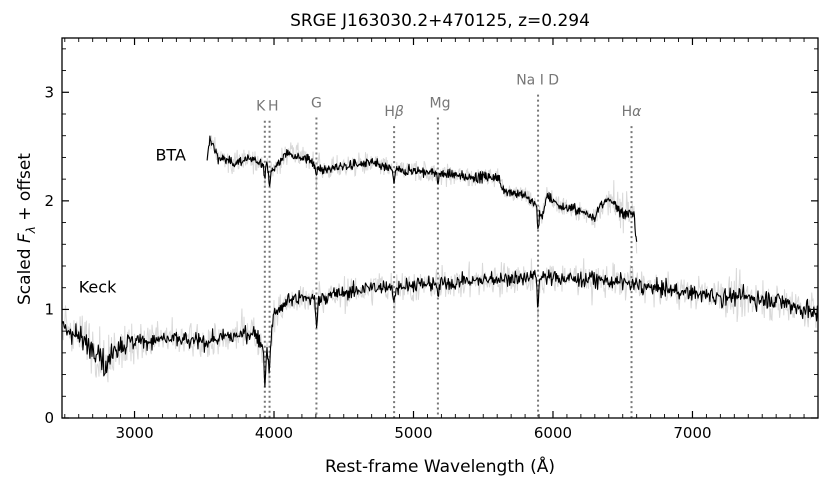  Describe the element at coordinates (49, 201) in the screenshot. I see `y-tick-label: 2` at that location.